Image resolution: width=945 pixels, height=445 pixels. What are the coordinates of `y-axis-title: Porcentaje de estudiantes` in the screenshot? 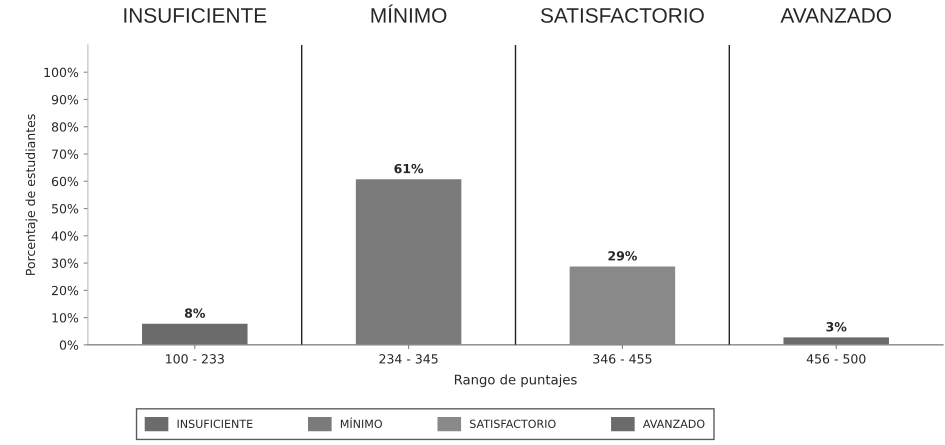 It's located at (31, 194).